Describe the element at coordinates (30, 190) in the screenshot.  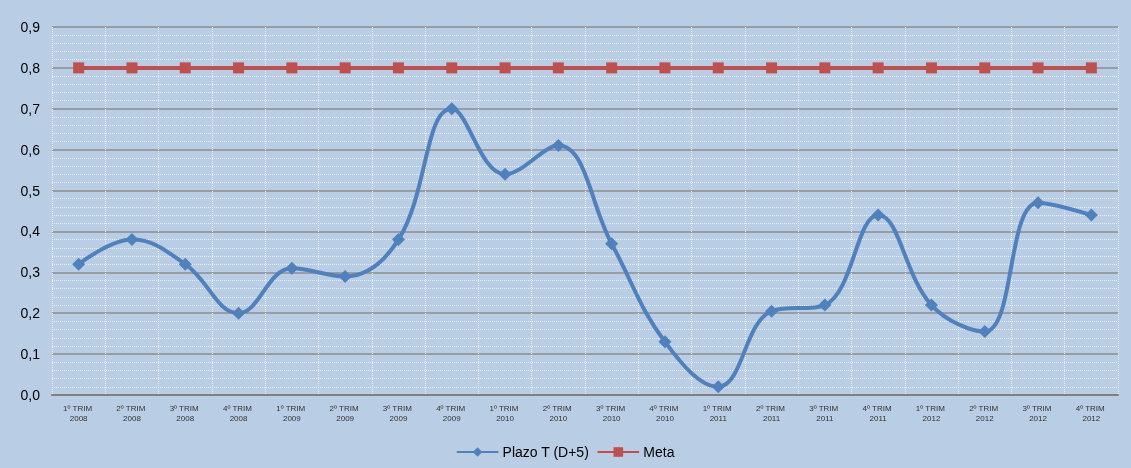
I see `y-tick-label: 0,5` at that location.